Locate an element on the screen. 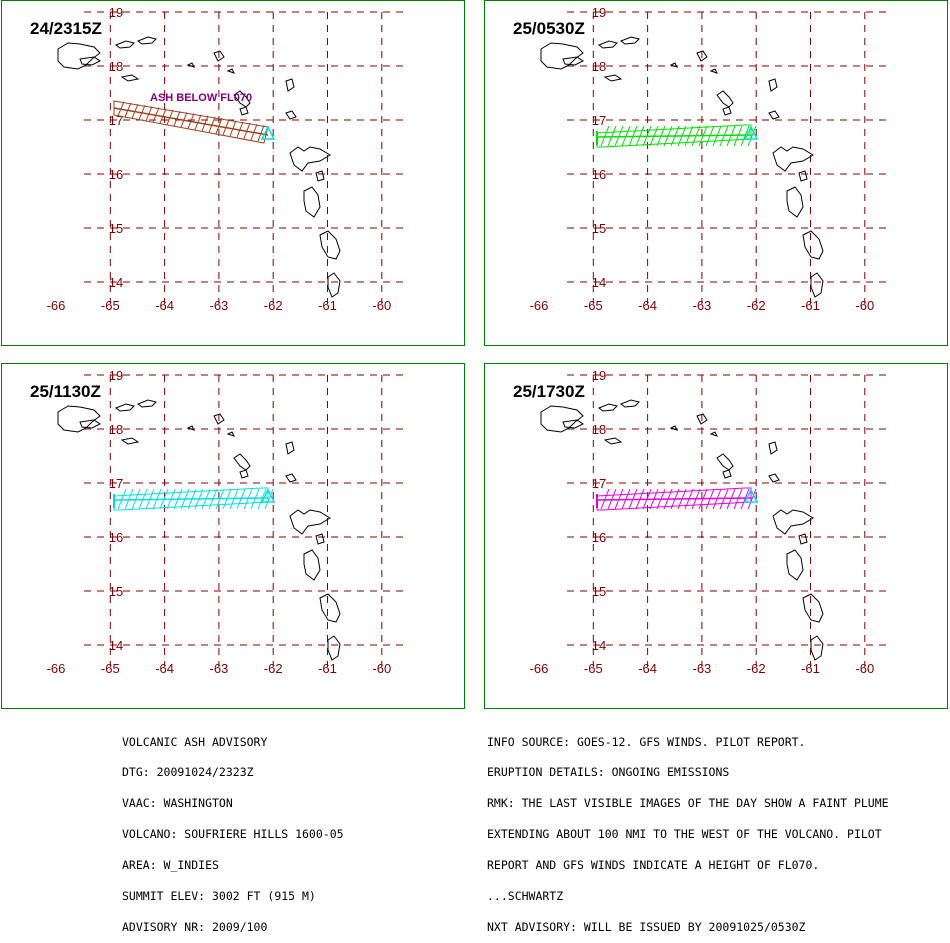 This screenshot has width=950, height=943. advisory-line: ERUPTION DETAILS: ONGOING EMISSIONS is located at coordinates (608, 772).